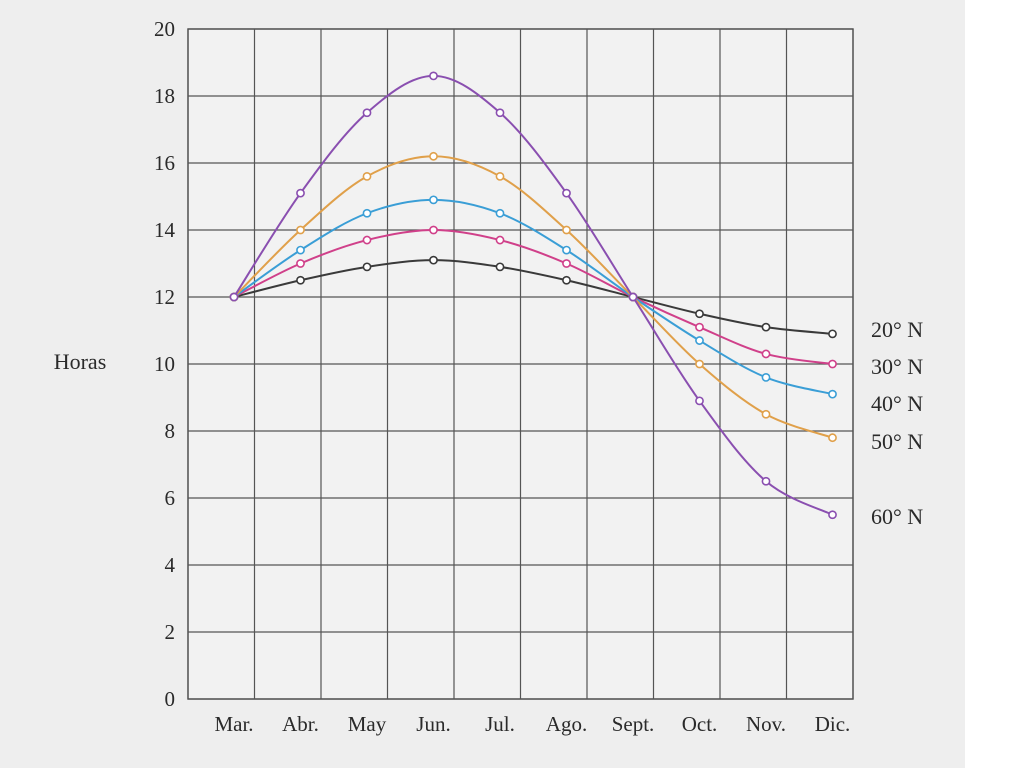 This screenshot has width=1024, height=768. What do you see at coordinates (500, 724) in the screenshot?
I see `x-tick-label: Jul.` at bounding box center [500, 724].